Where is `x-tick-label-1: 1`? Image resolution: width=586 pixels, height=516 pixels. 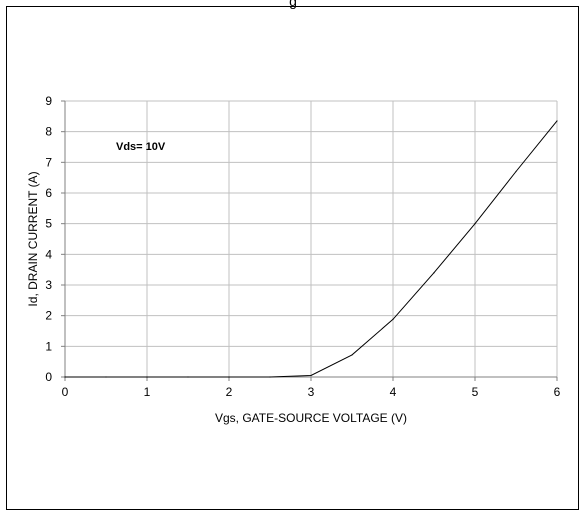
x-tick-label-1: 1 is located at coordinates (147, 392).